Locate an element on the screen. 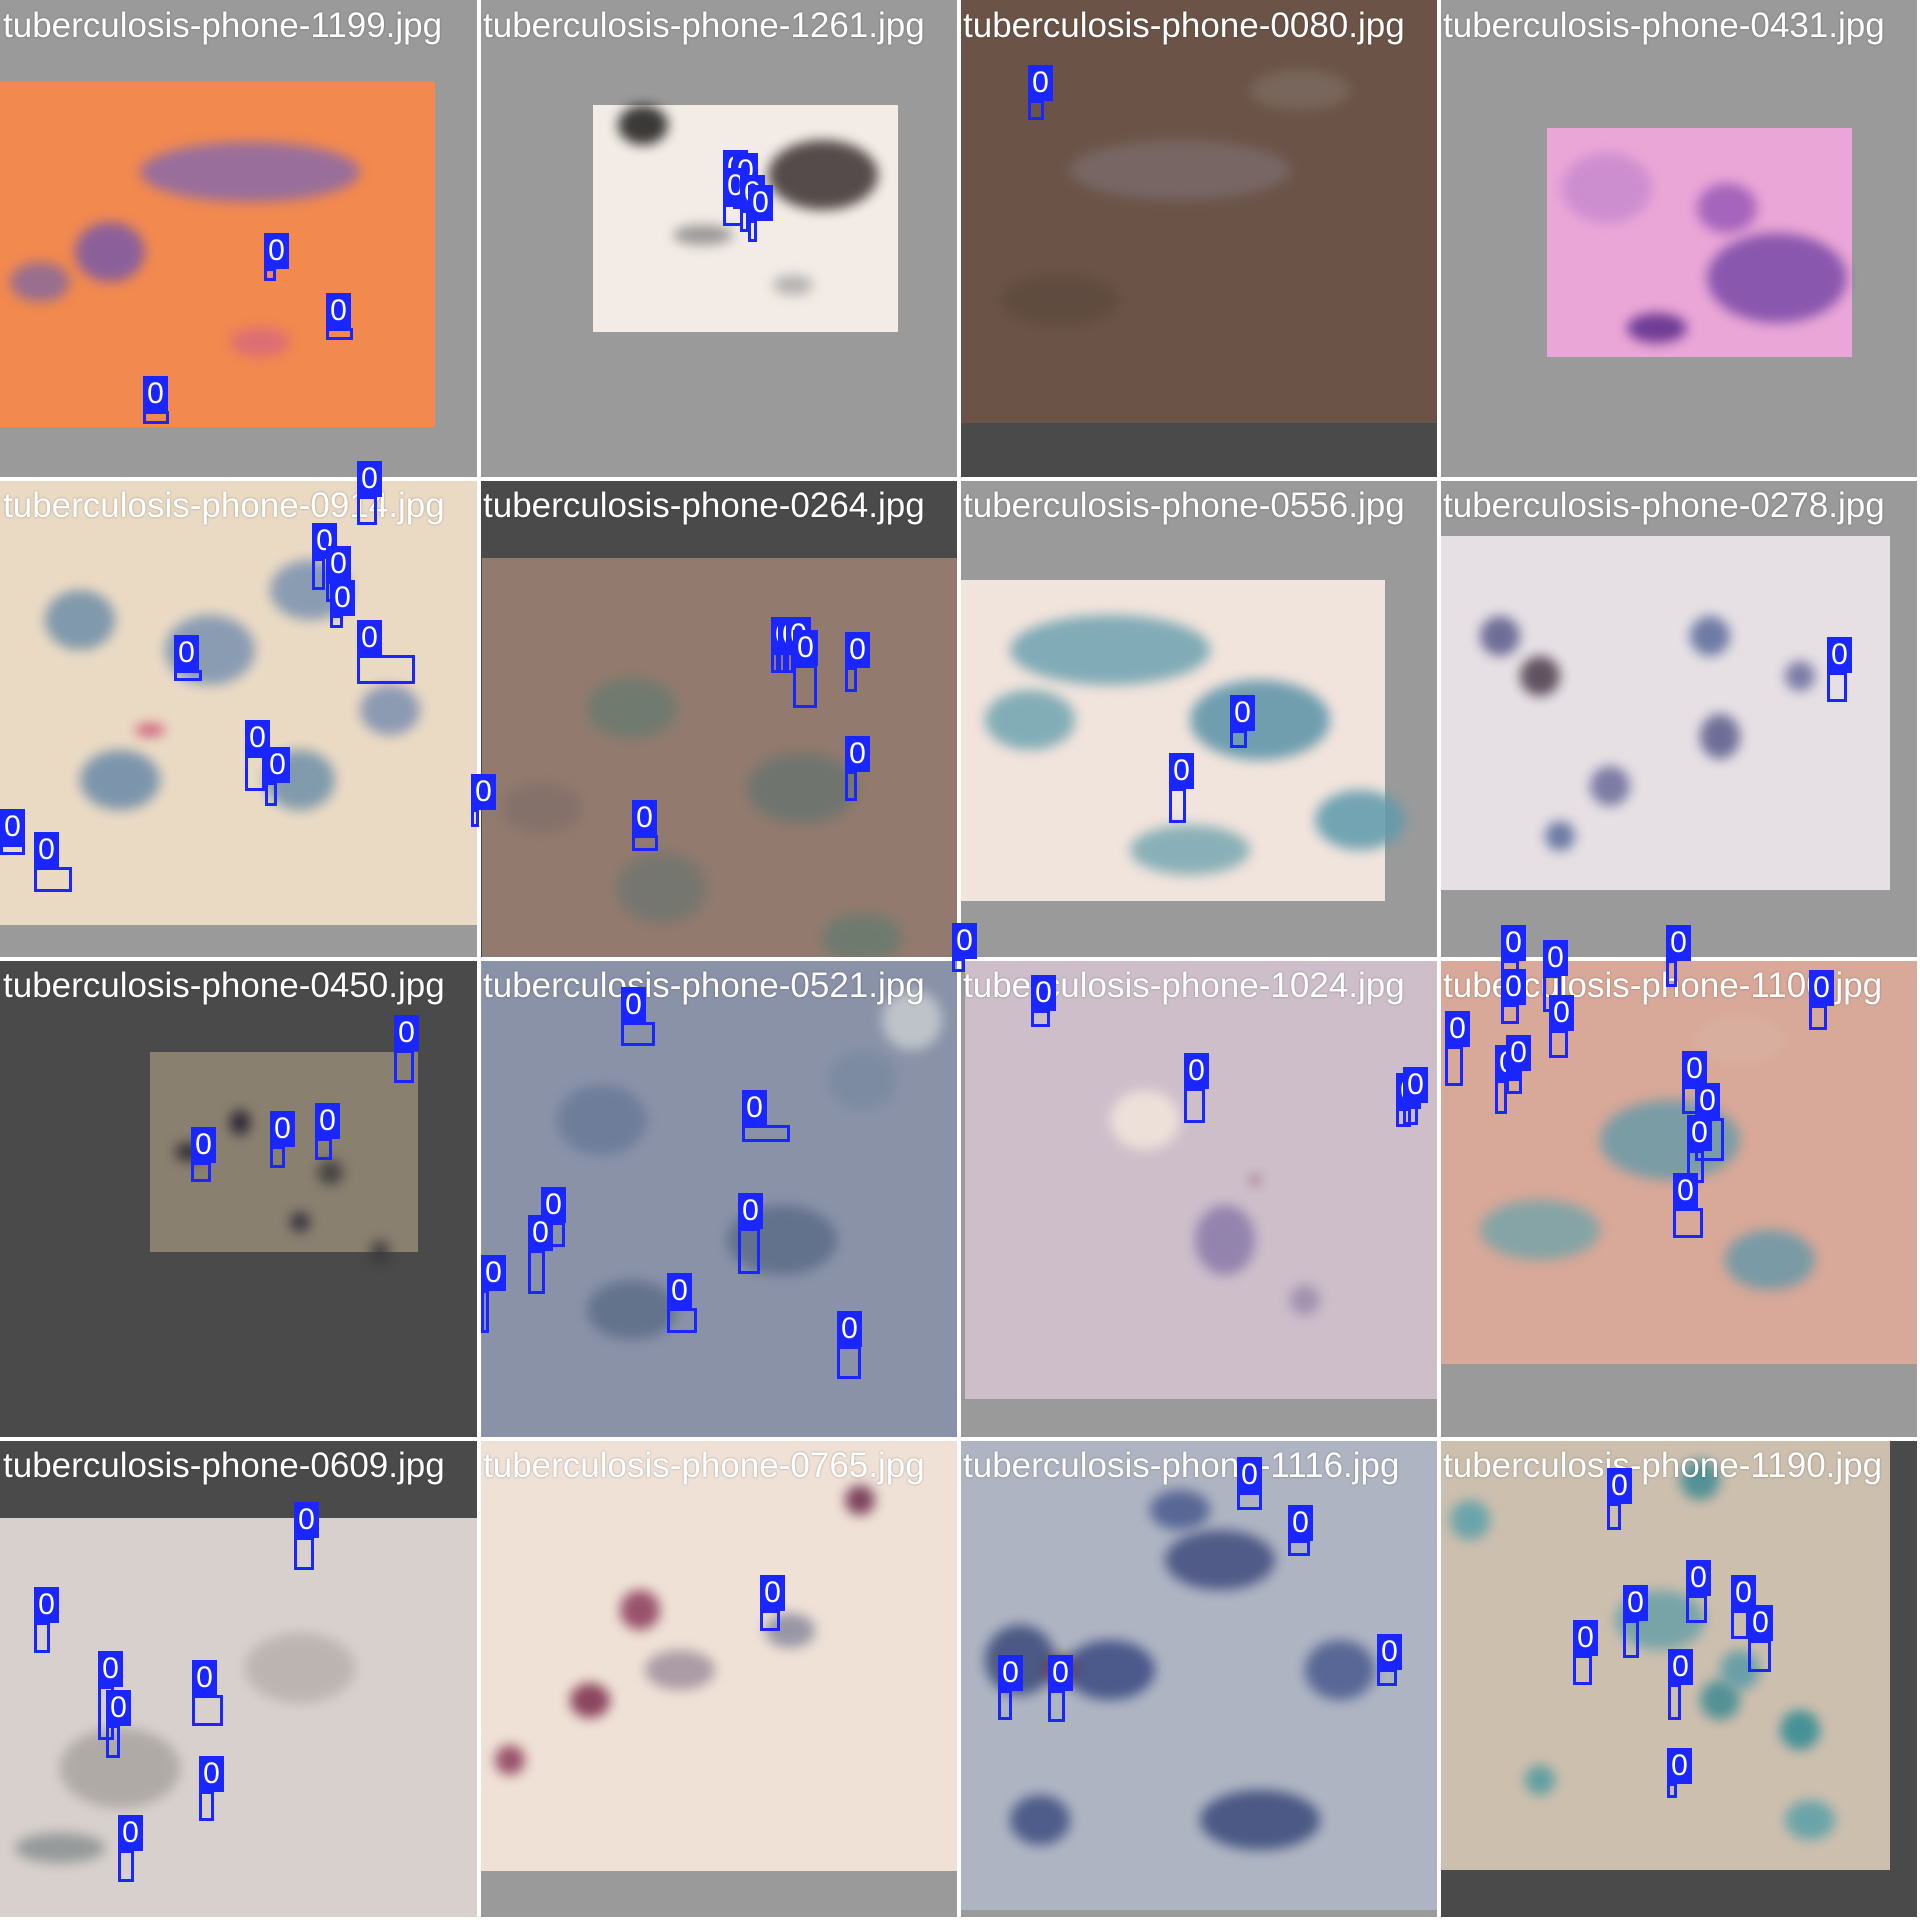  grid-divider is located at coordinates (960, 1439).